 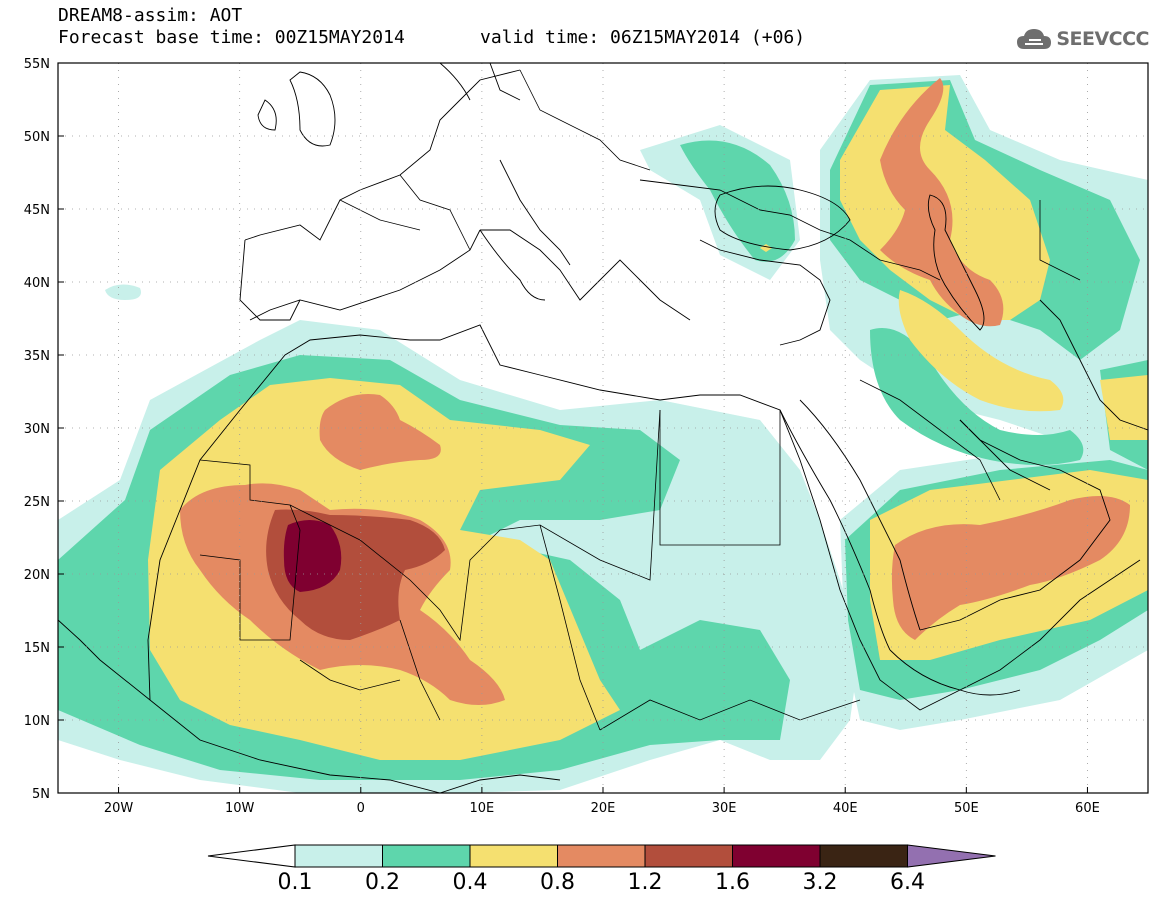 What do you see at coordinates (119, 808) in the screenshot?
I see `lon-tick-label: 20W` at bounding box center [119, 808].